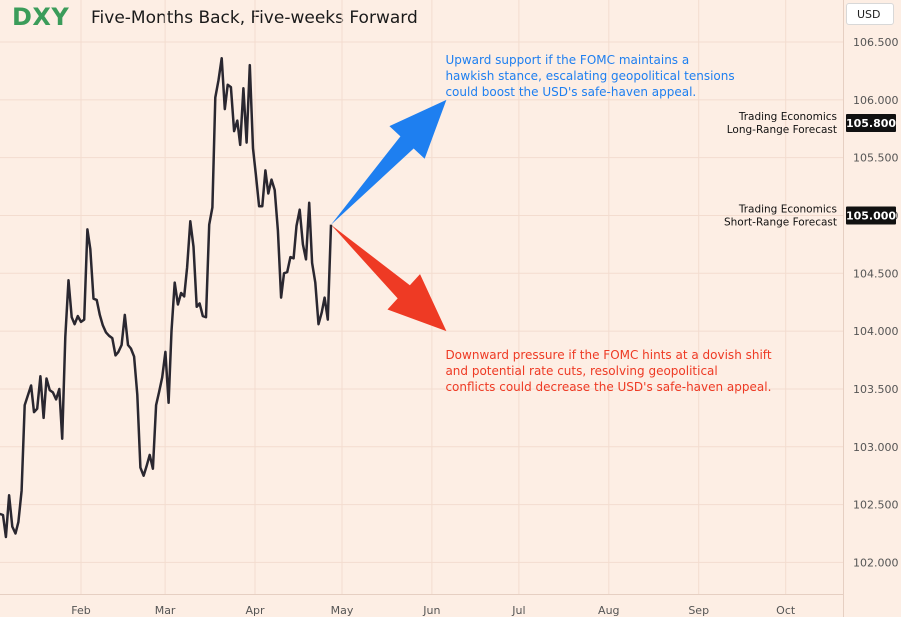  I want to click on y-tick-label: 103.000, so click(876, 447).